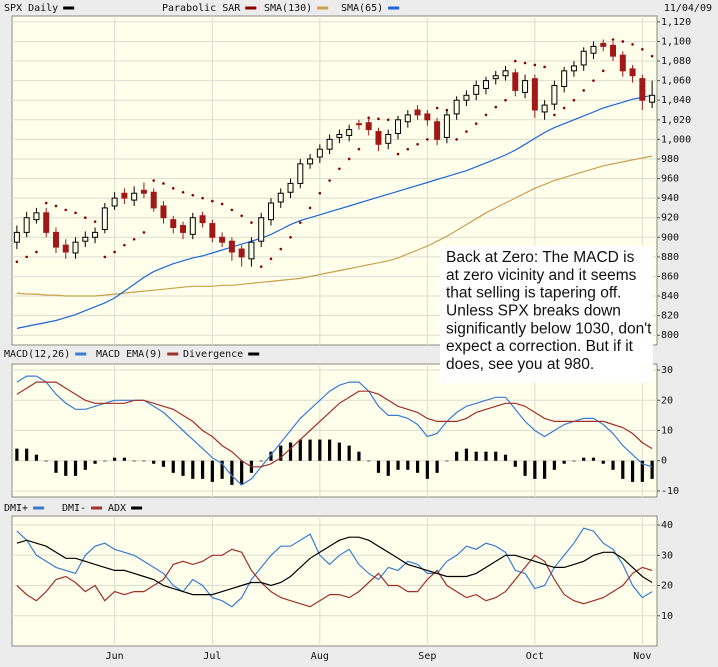  What do you see at coordinates (667, 370) in the screenshot?
I see `y-tick-label: 30` at bounding box center [667, 370].